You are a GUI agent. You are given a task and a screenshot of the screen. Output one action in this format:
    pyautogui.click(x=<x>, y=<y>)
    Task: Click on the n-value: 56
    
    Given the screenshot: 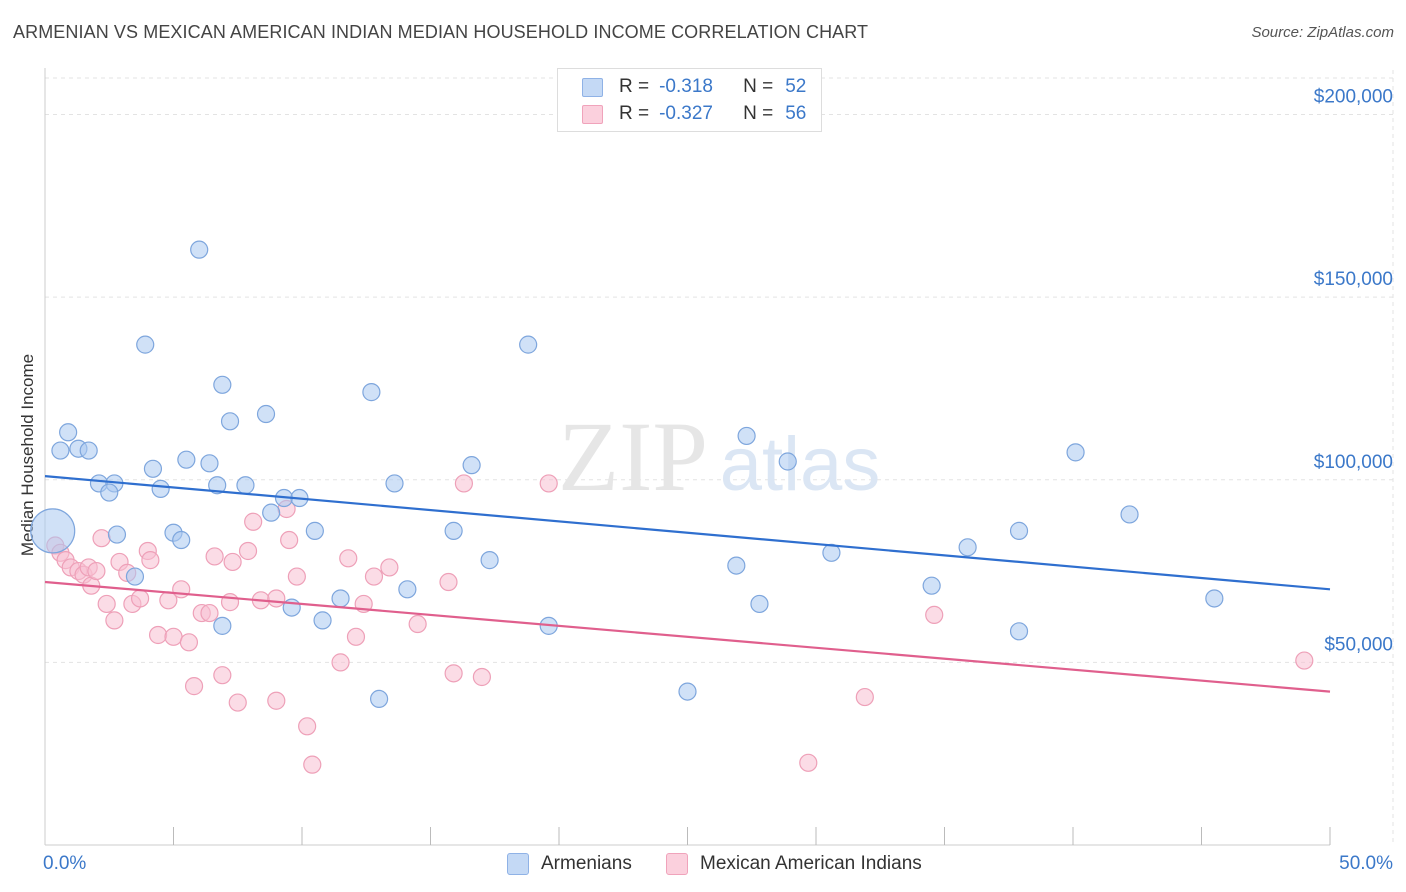 What is the action you would take?
    pyautogui.click(x=796, y=113)
    